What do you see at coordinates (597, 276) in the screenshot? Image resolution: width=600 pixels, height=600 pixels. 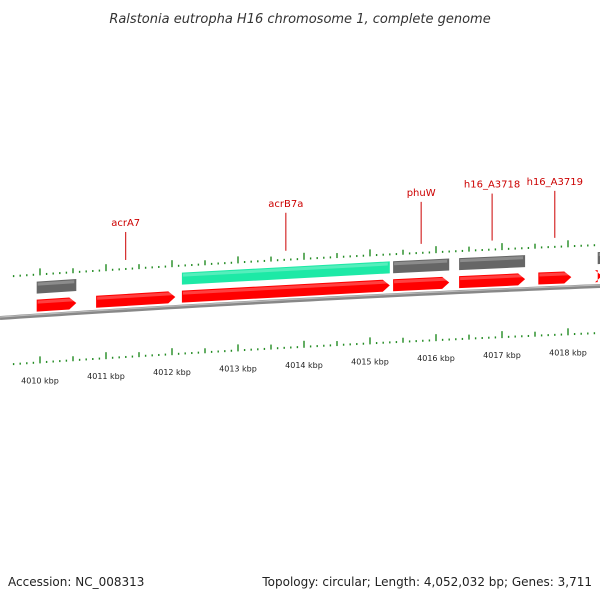 I see `gene-g_last` at bounding box center [597, 276].